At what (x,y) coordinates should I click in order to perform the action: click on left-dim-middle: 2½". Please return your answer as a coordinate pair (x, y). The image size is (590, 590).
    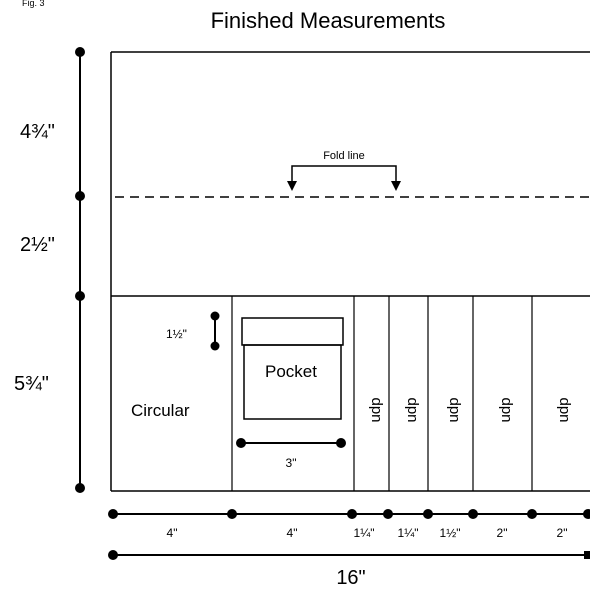
    Looking at the image, I should click on (37, 245).